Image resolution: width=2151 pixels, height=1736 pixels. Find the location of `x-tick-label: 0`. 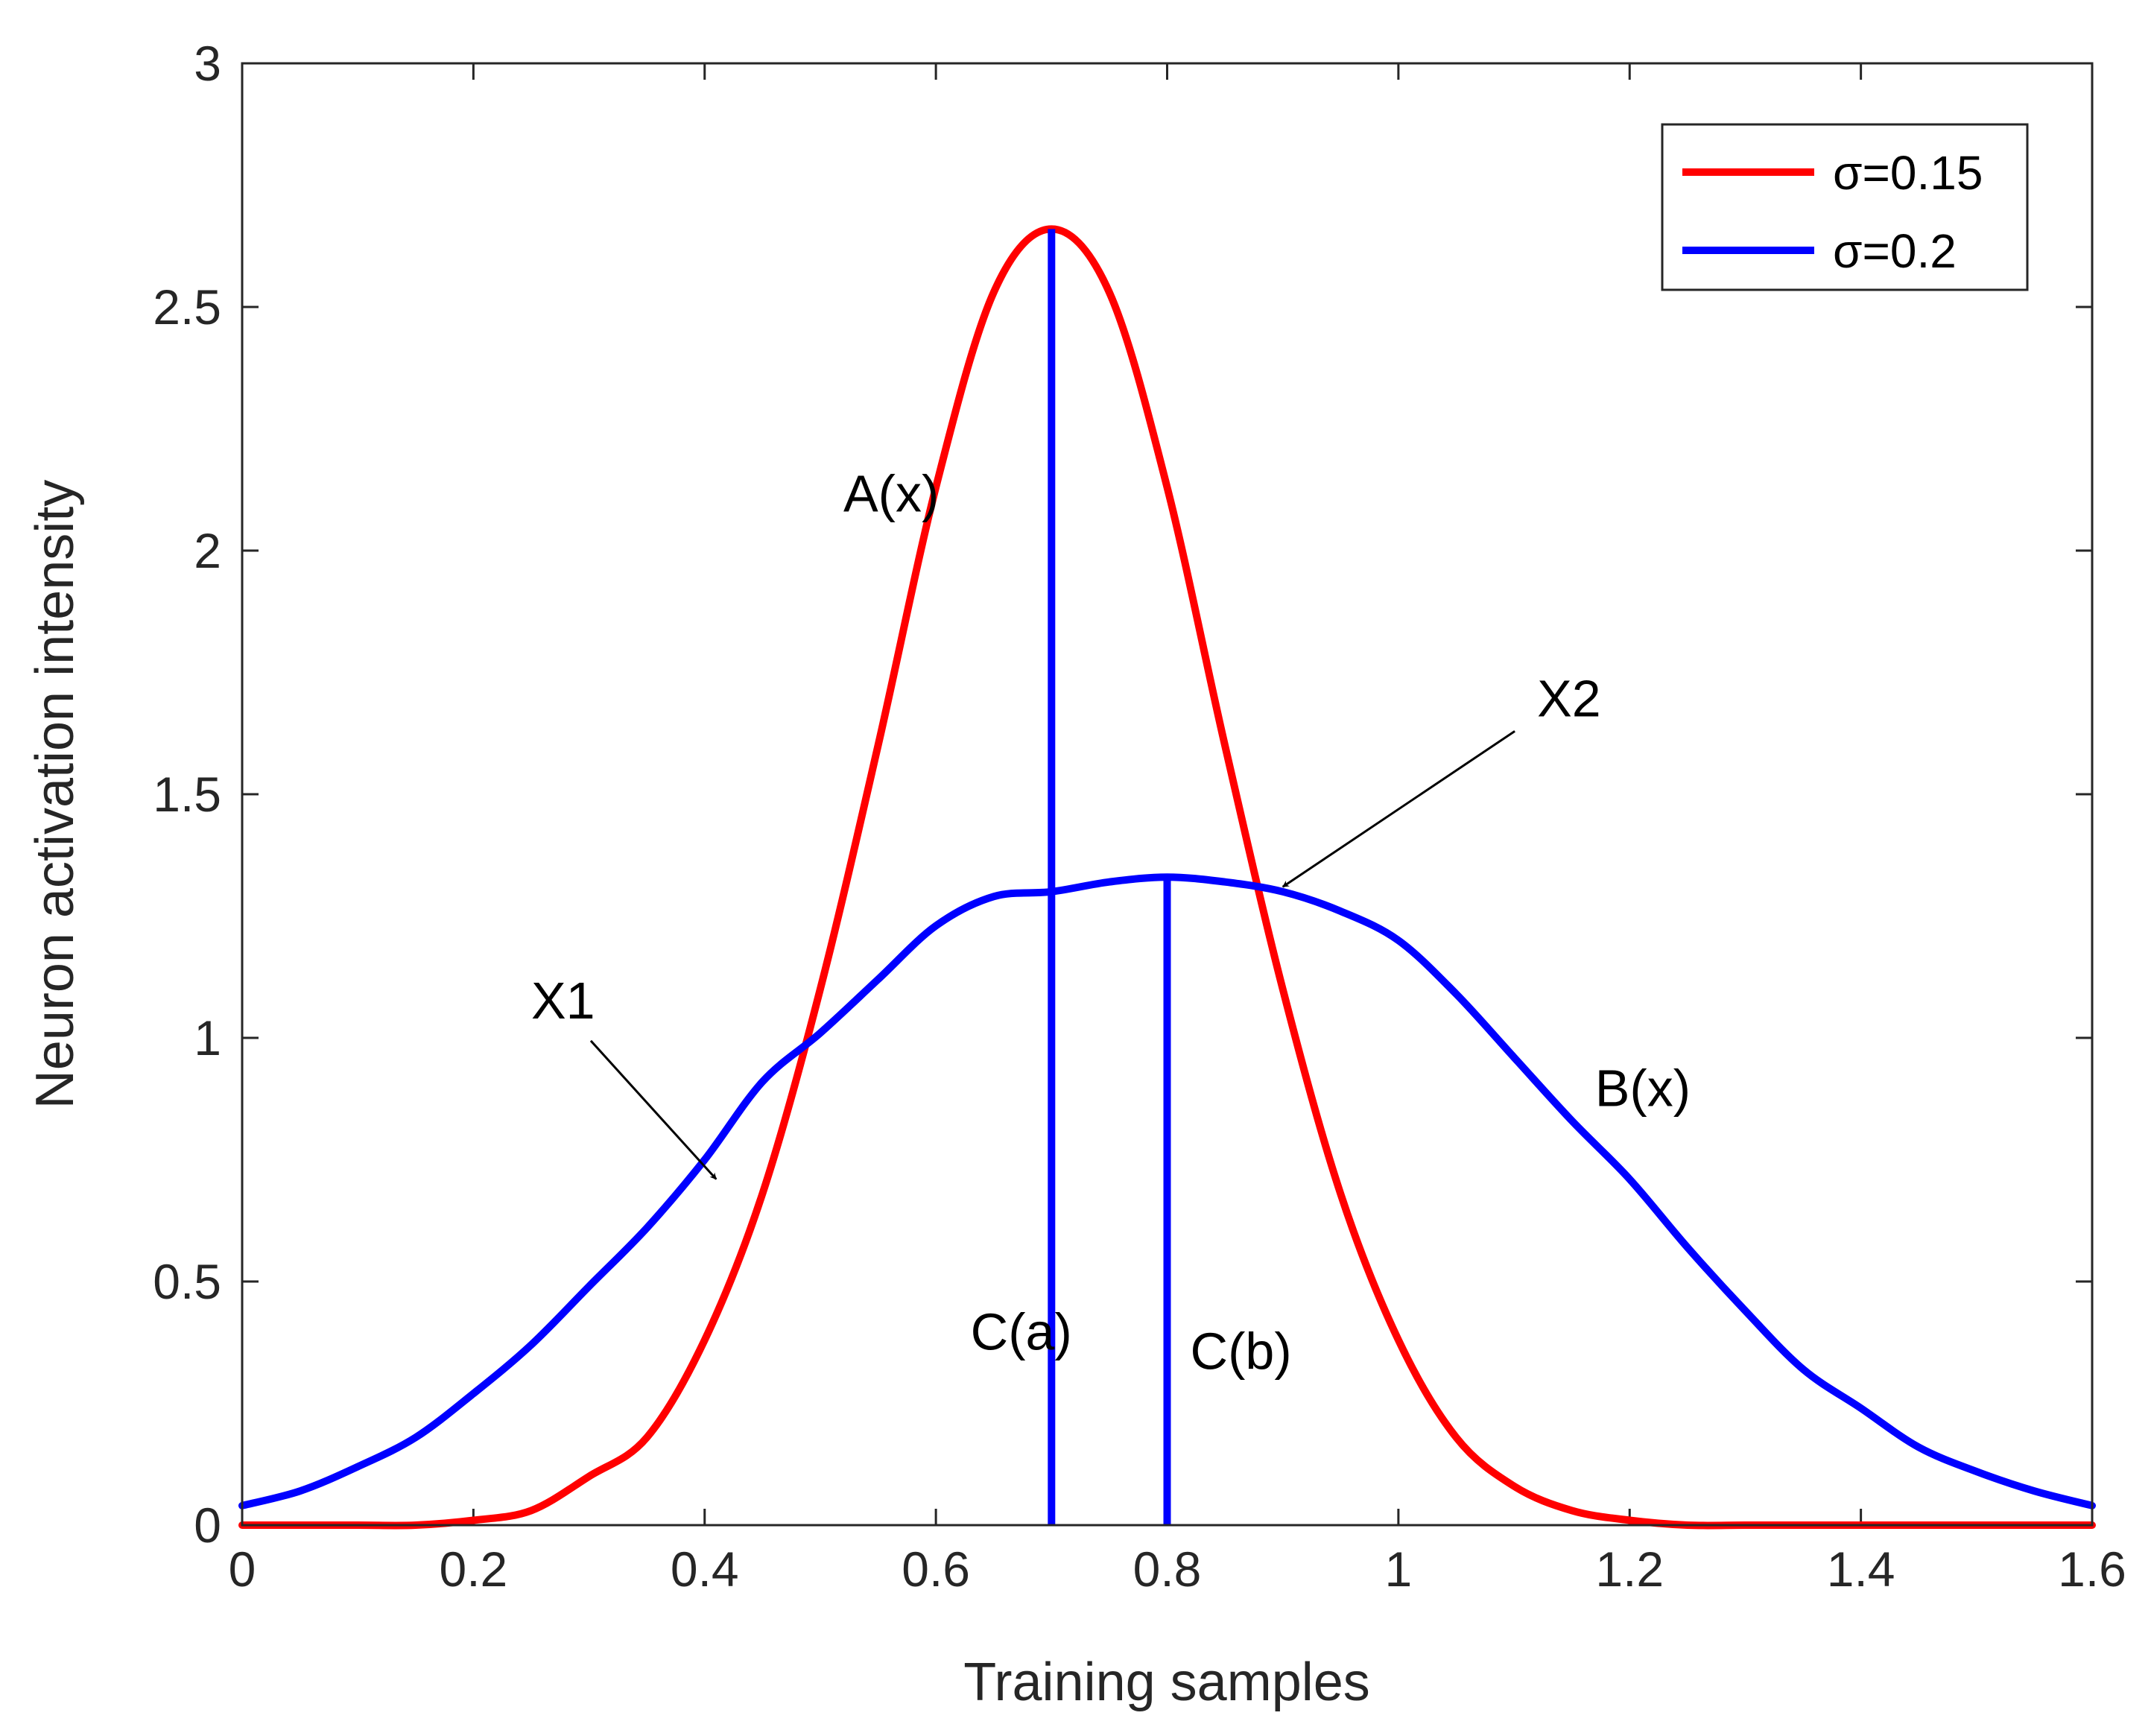

x-tick-label: 0 is located at coordinates (242, 1569).